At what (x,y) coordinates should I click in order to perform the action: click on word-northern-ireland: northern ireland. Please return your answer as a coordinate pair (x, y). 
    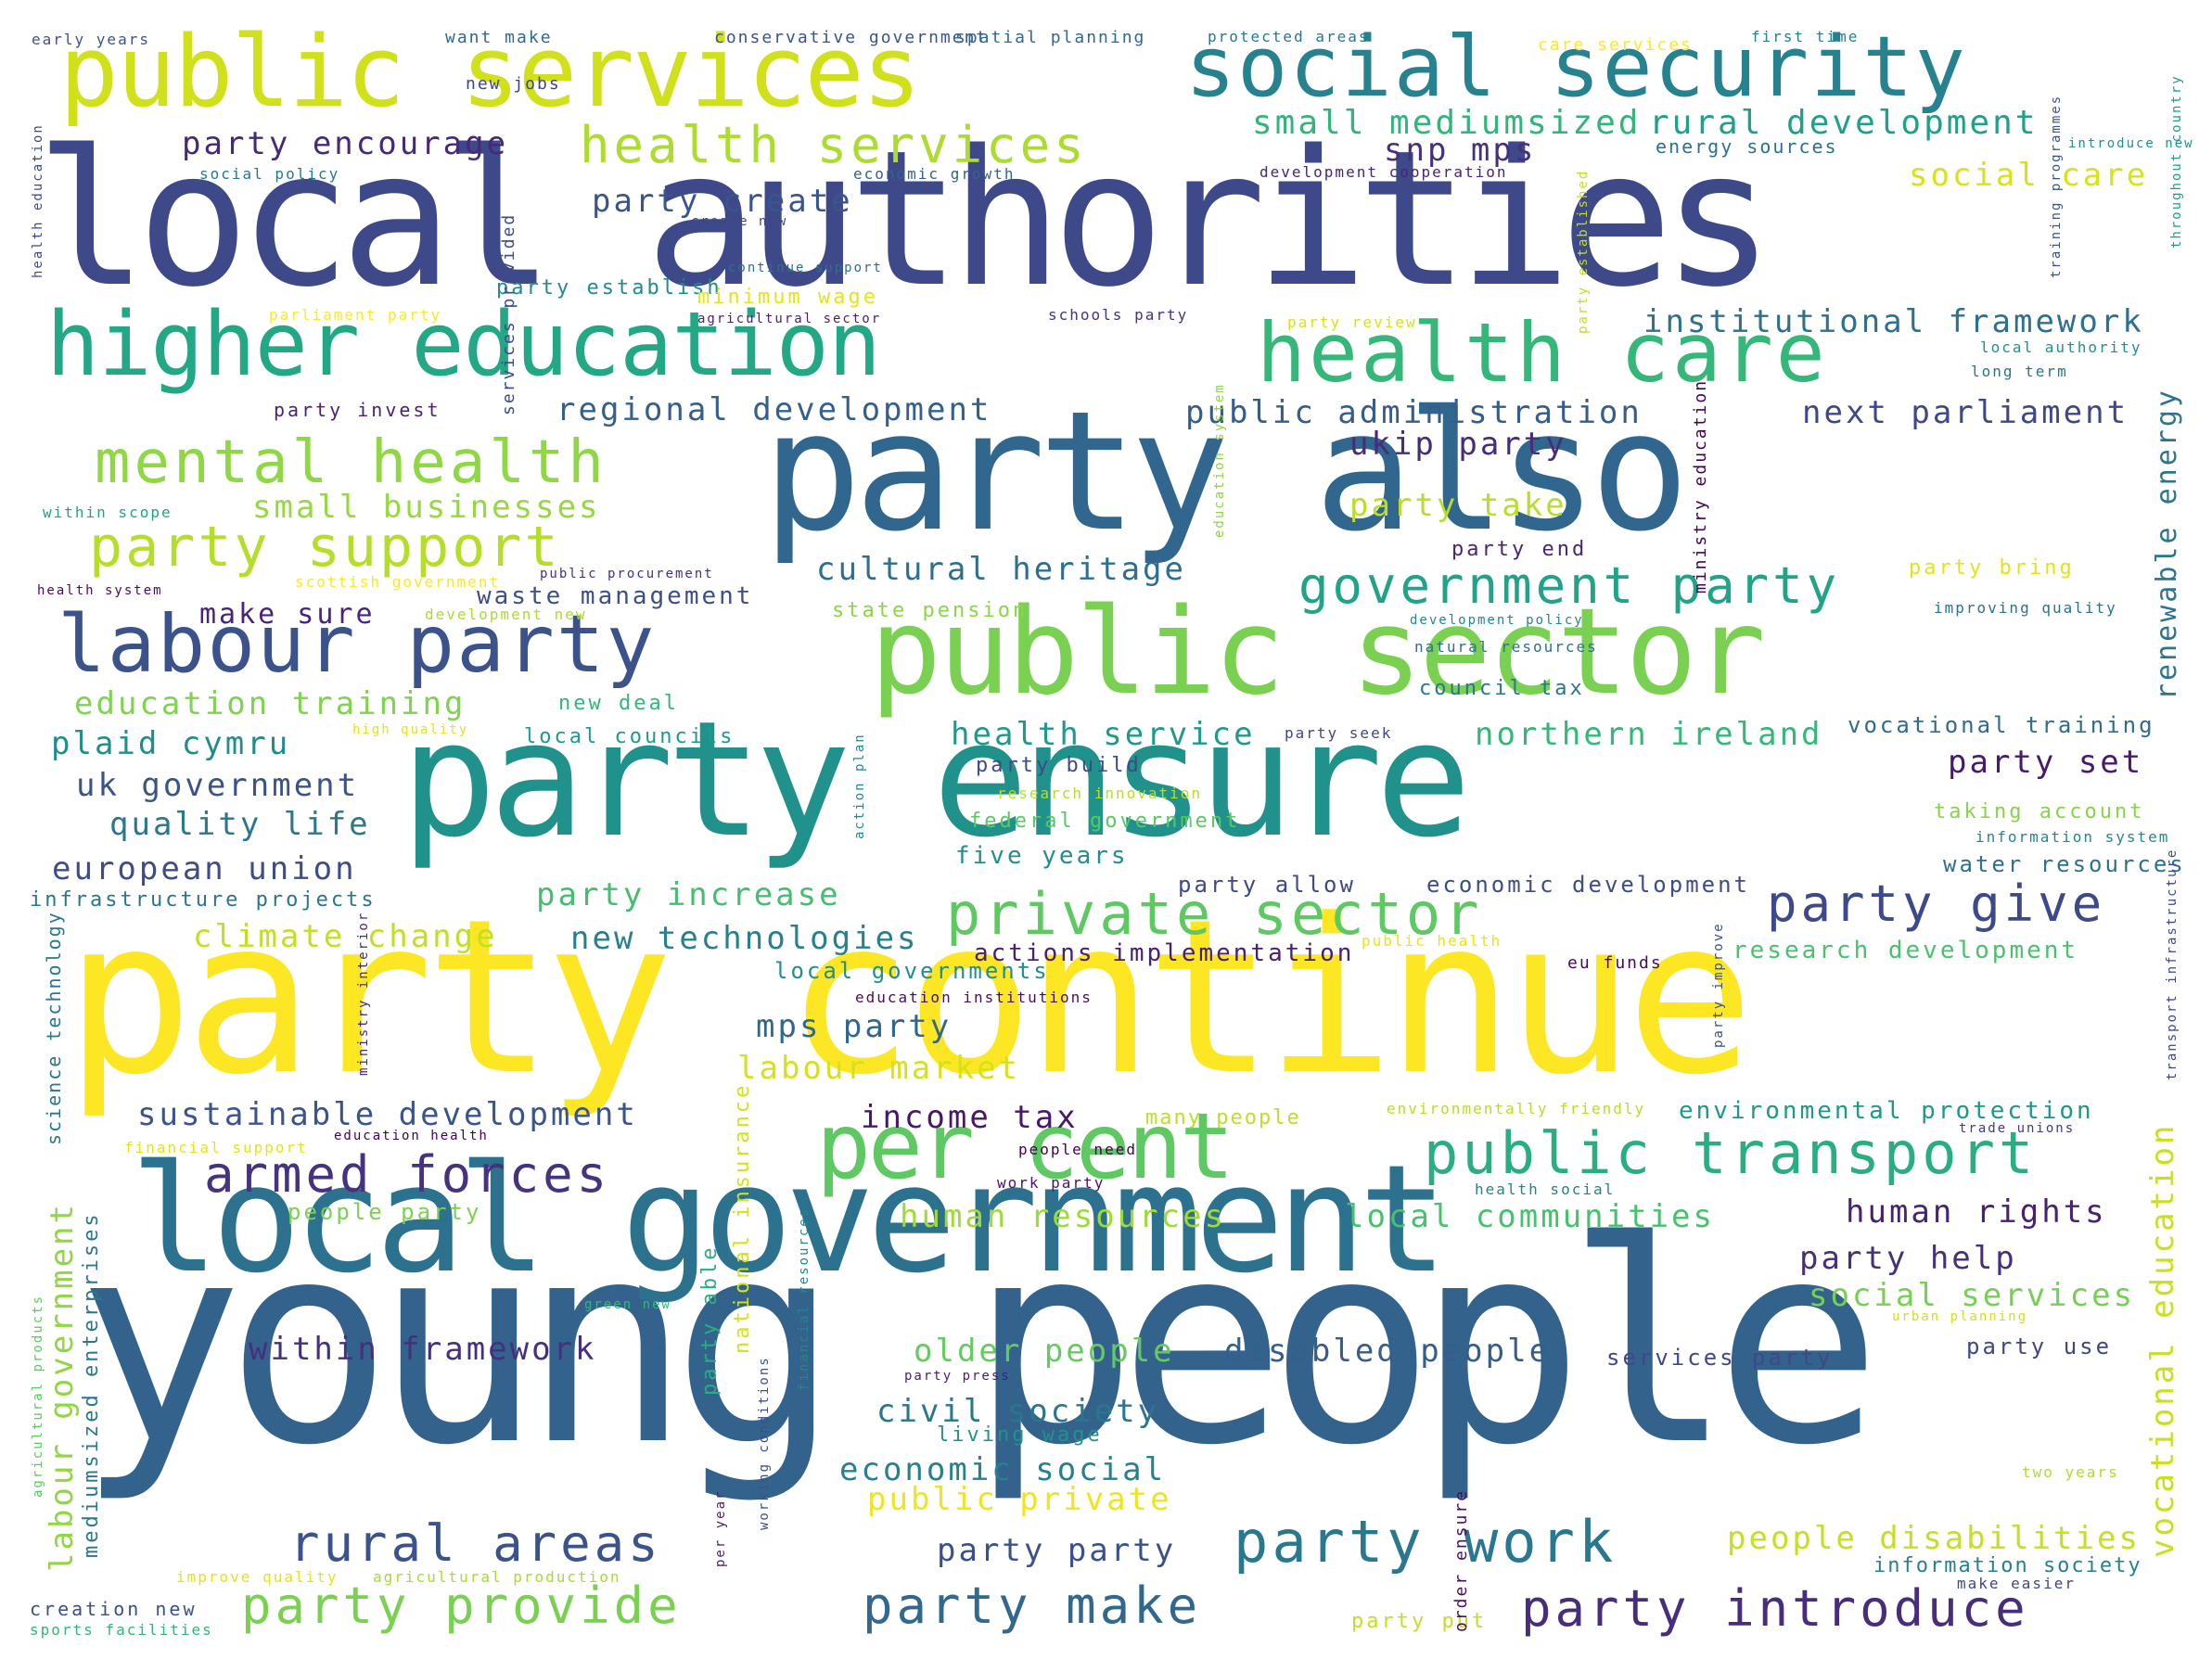
    Looking at the image, I should click on (1649, 734).